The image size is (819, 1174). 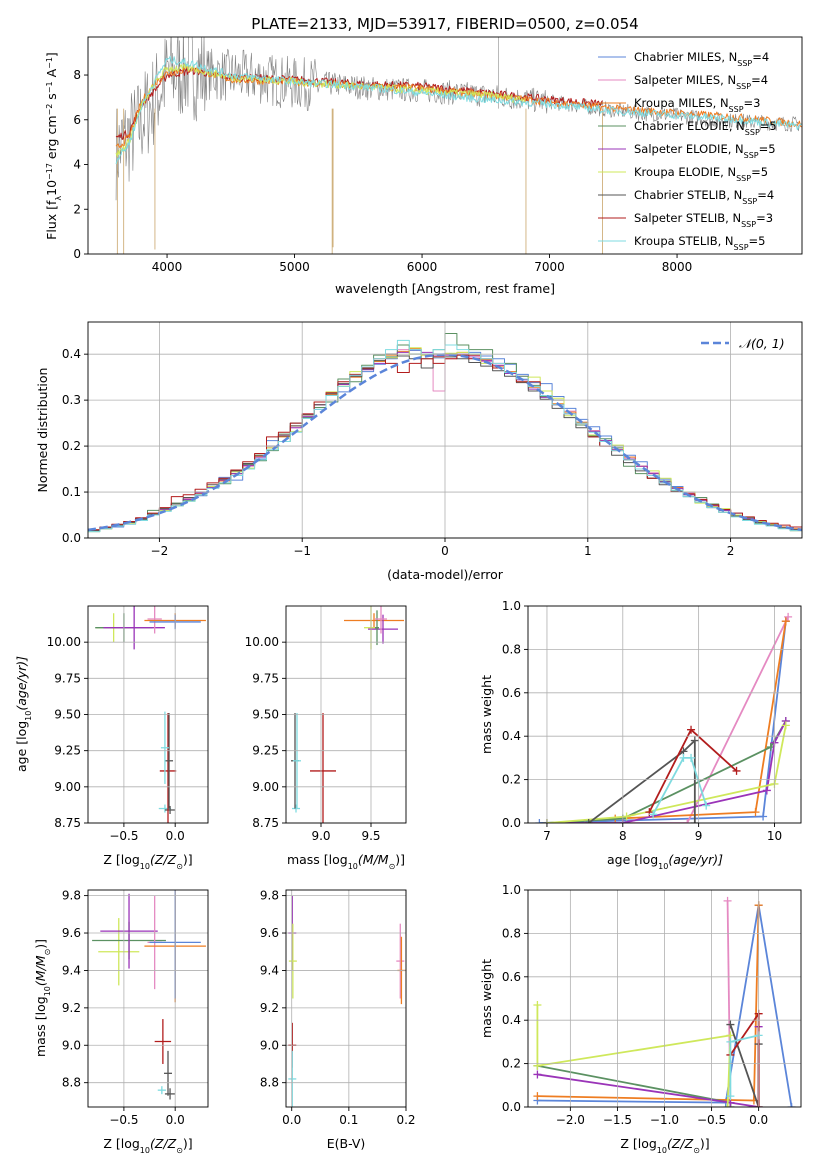 I want to click on weight-Z-x-label-part: 10, so click(x=662, y=1150).